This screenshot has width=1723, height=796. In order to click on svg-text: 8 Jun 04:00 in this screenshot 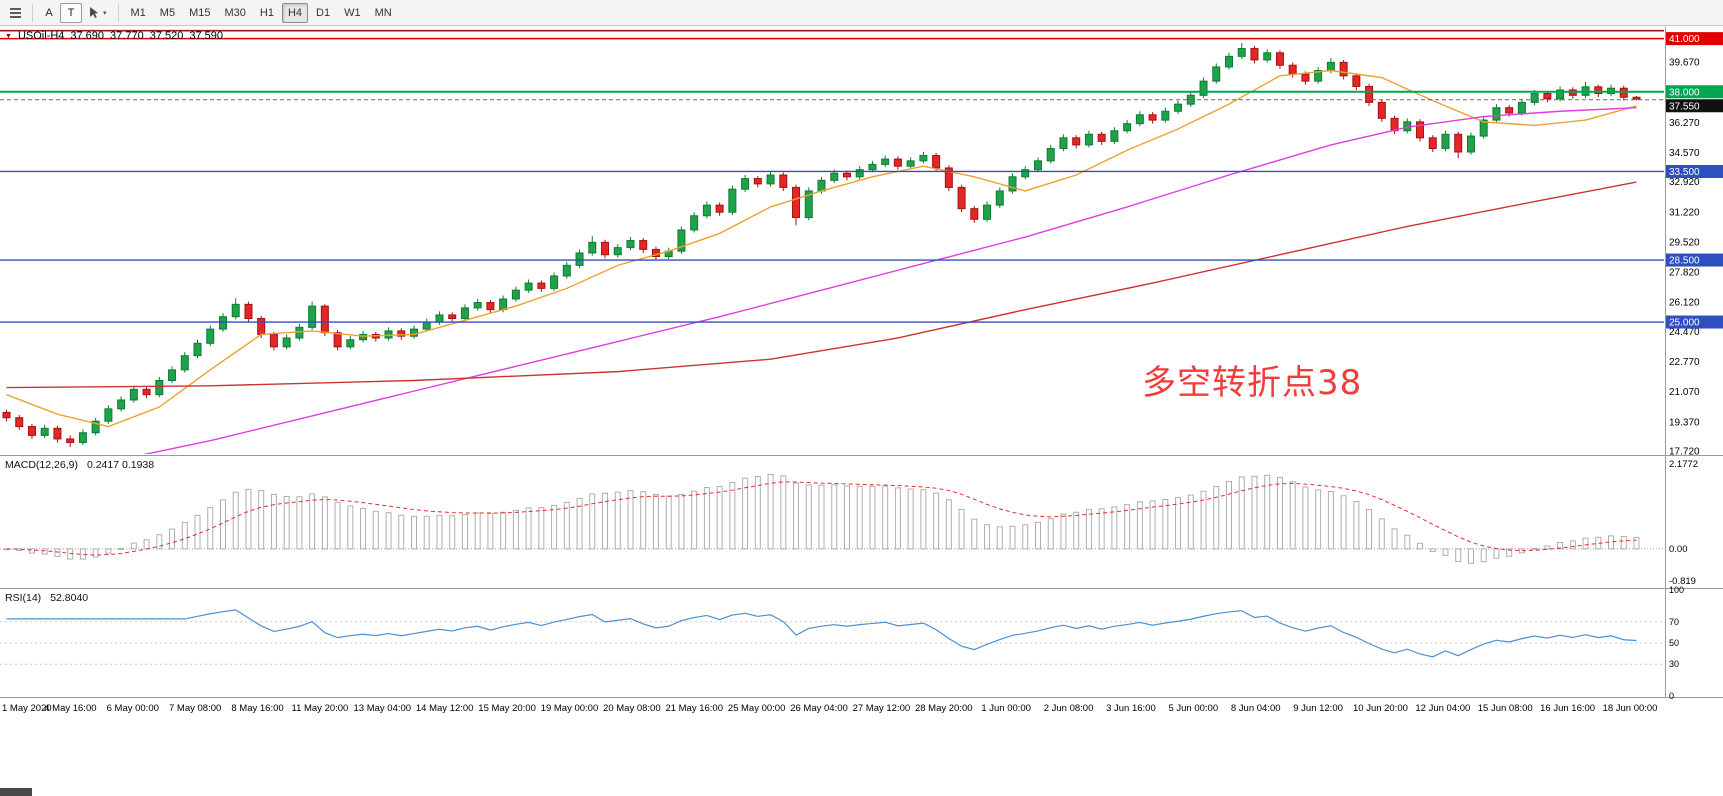, I will do `click(1256, 708)`.